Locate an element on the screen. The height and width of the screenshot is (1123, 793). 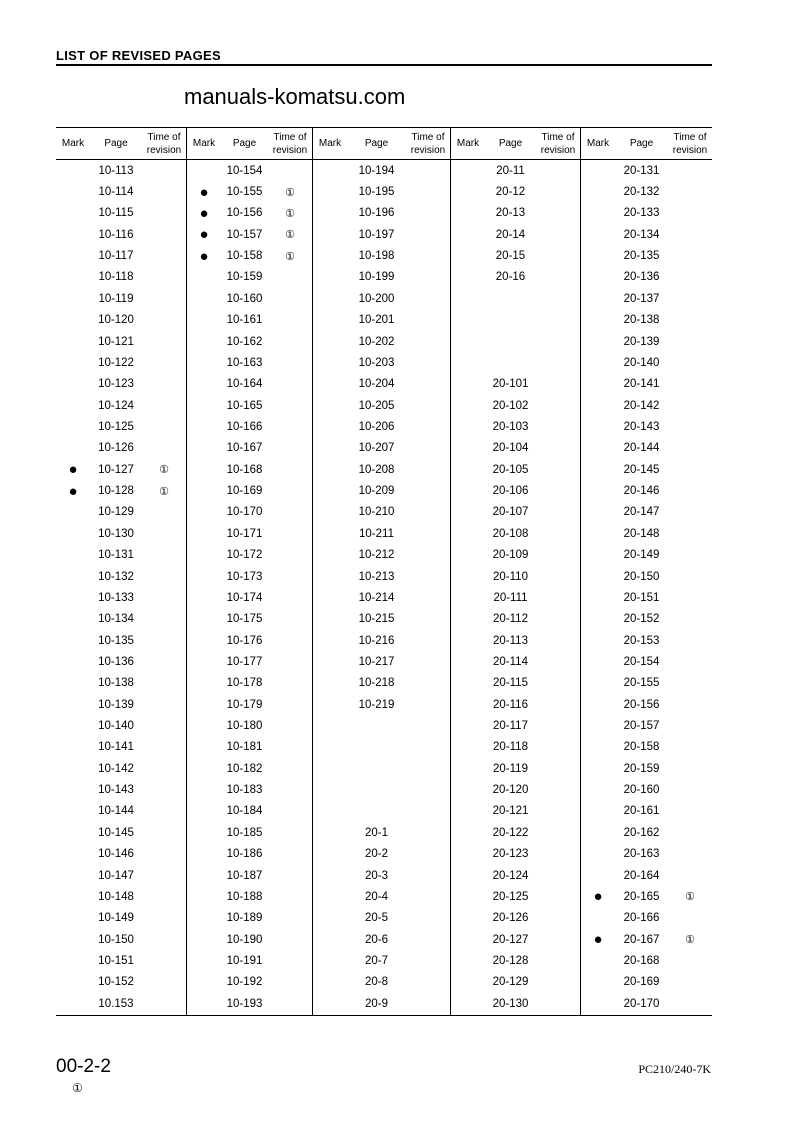
page-cell: 20-5 is located at coordinates (376, 918).